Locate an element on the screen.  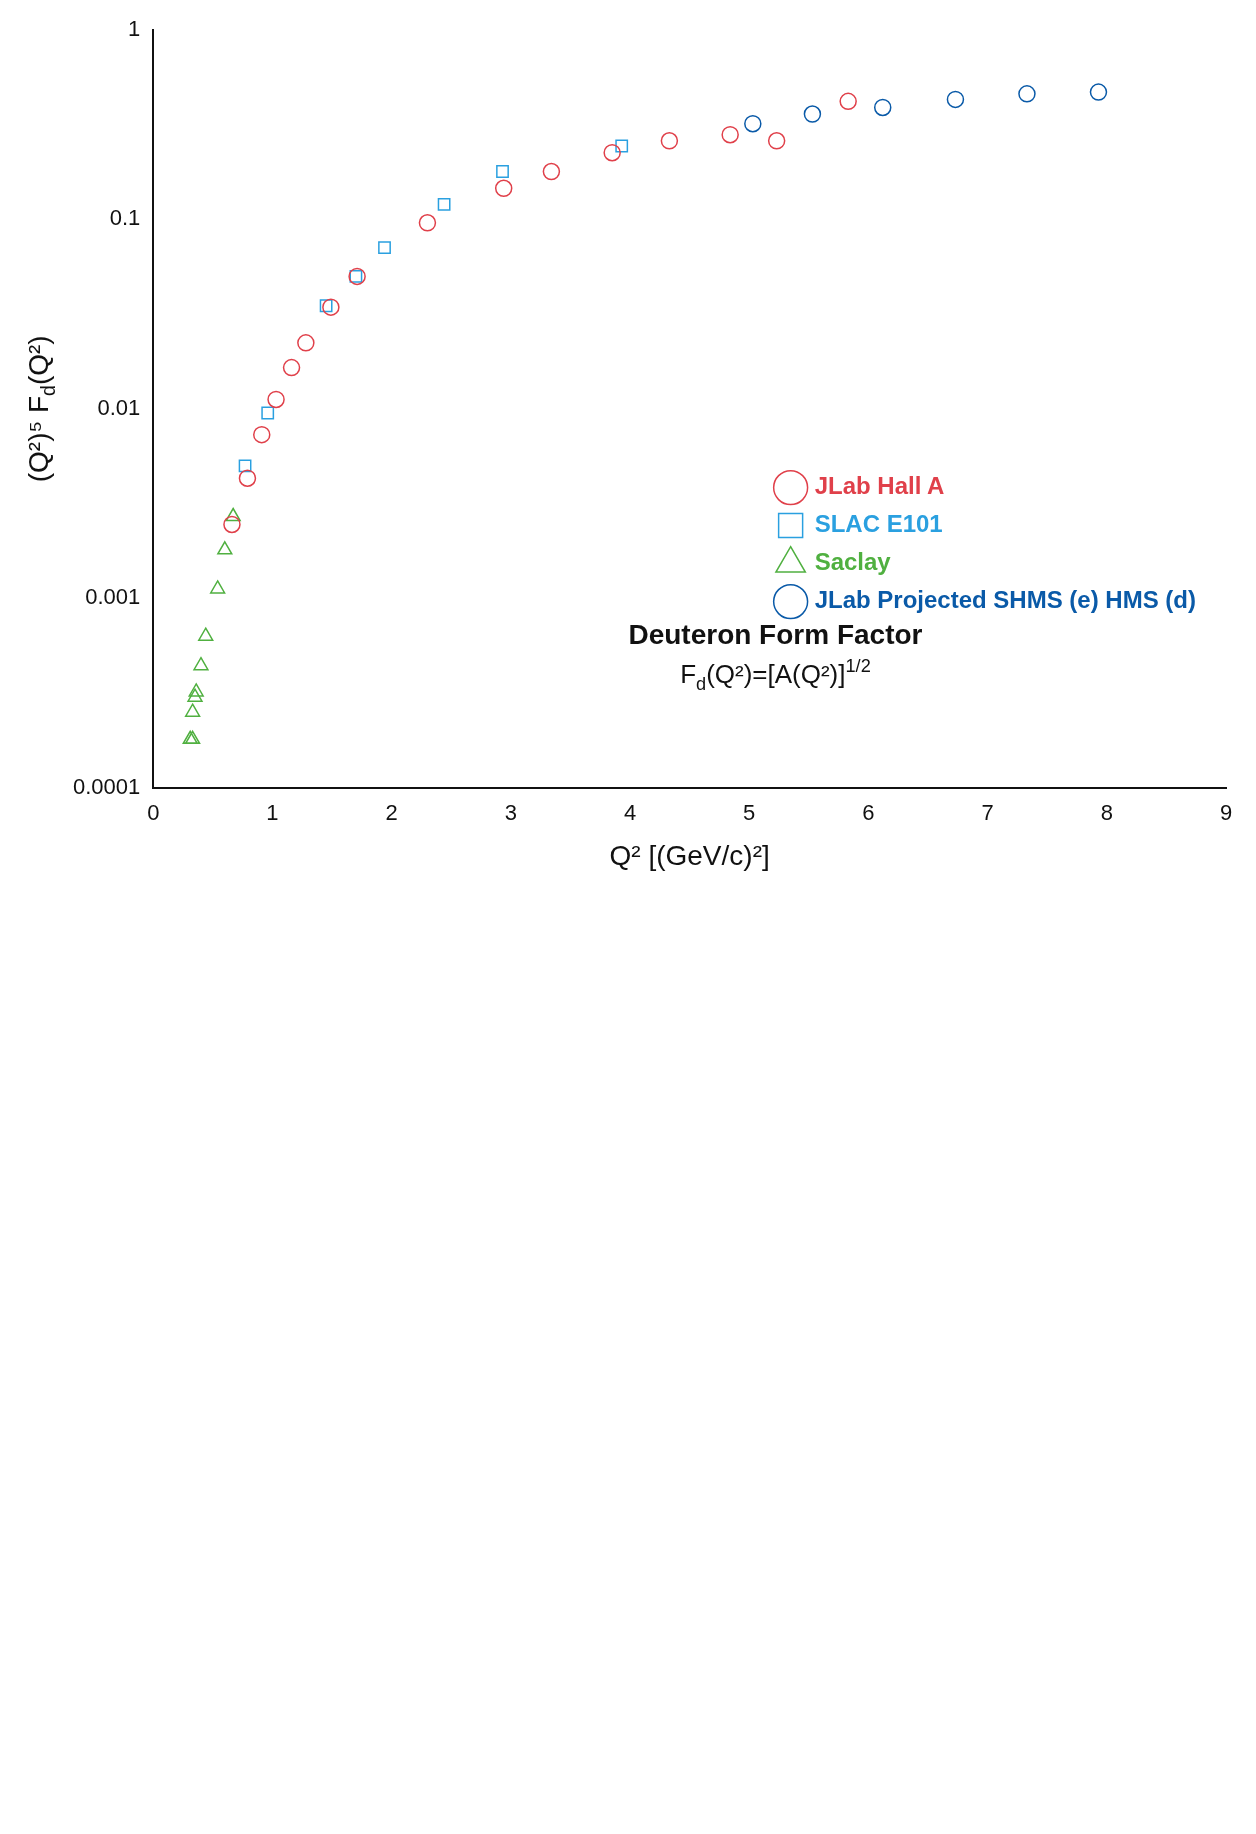
annotation: Deuteron Form Factor is located at coordinates (775, 634).